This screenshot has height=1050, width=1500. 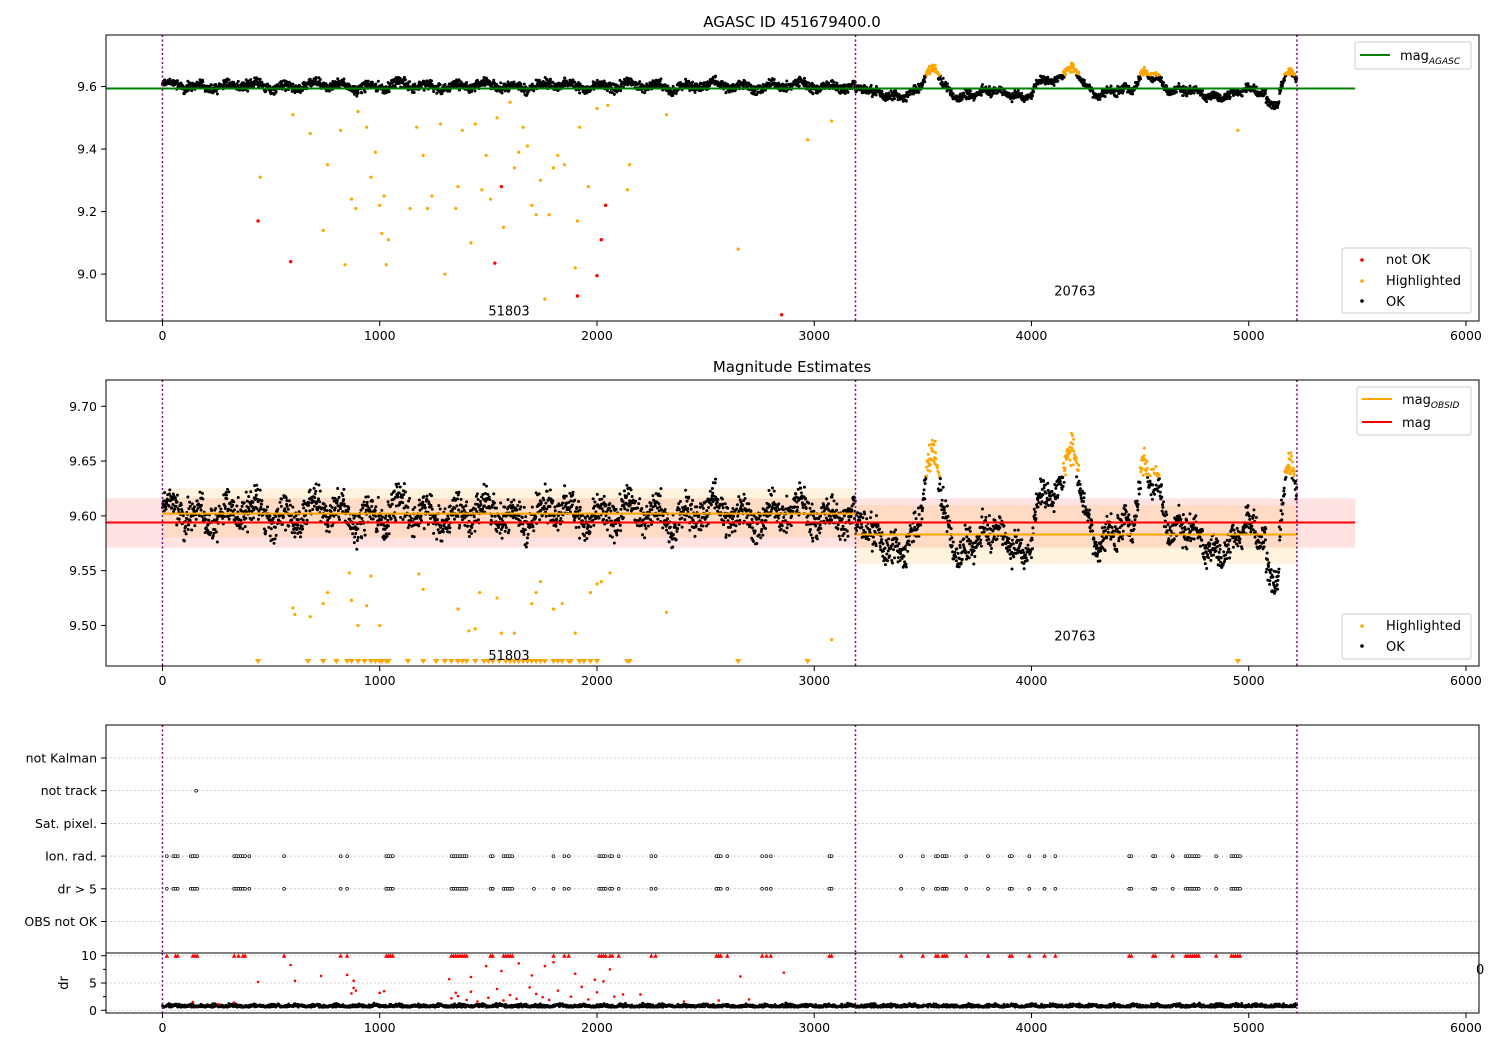 I want to click on obsid-label-20763-top: 20763, so click(x=1074, y=291).